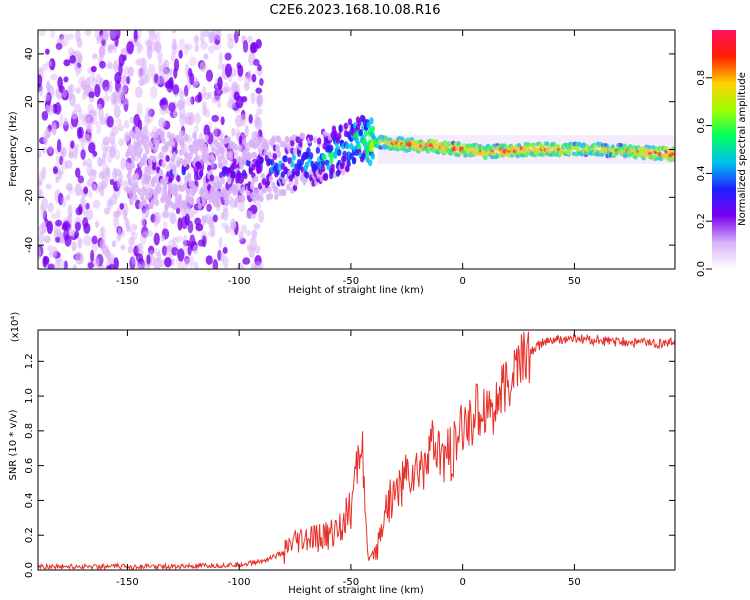 This screenshot has height=600, width=750. I want to click on spectrogram-x-tick-label: -50, so click(351, 281).